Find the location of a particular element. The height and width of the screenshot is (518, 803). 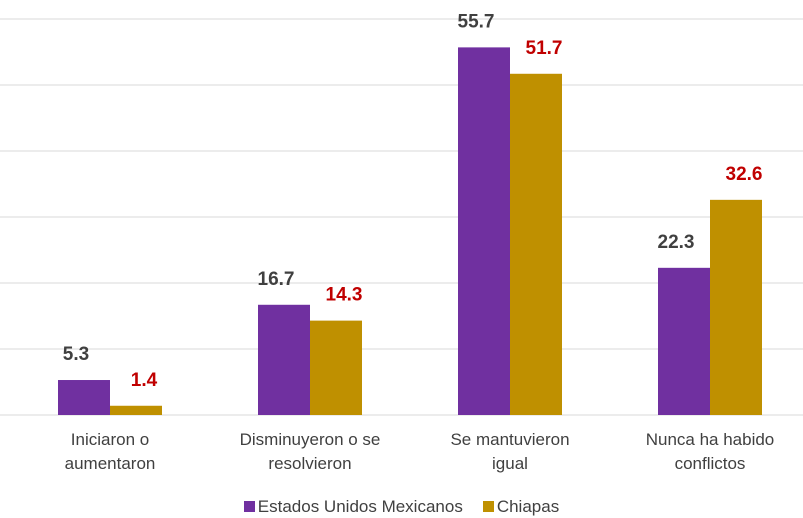

legend-label: Chiapas is located at coordinates (528, 506).